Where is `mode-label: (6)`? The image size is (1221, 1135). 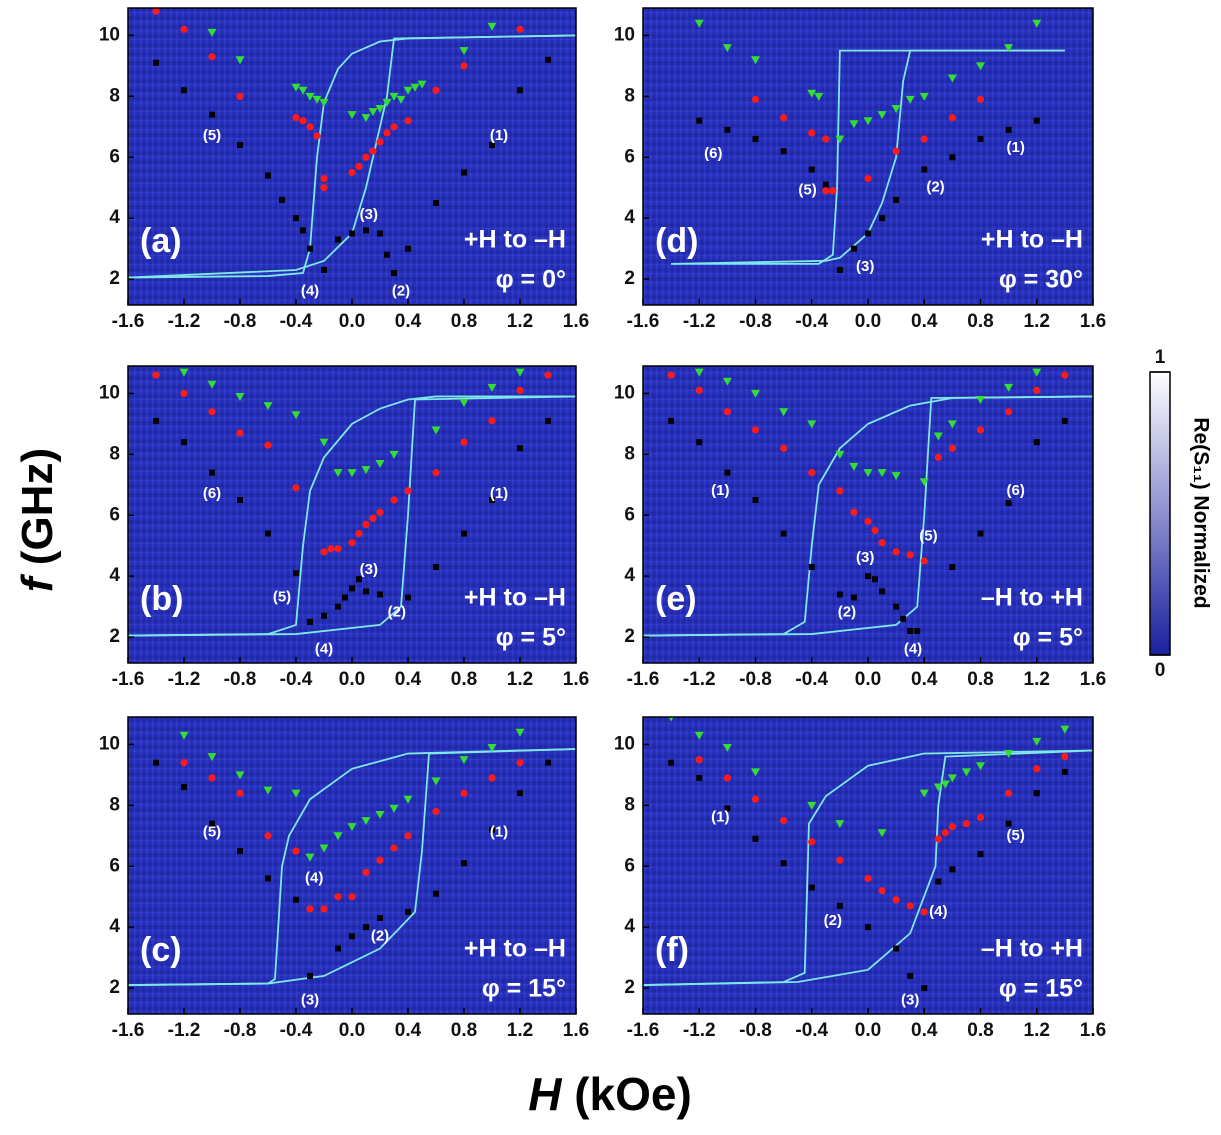
mode-label: (6) is located at coordinates (713, 153).